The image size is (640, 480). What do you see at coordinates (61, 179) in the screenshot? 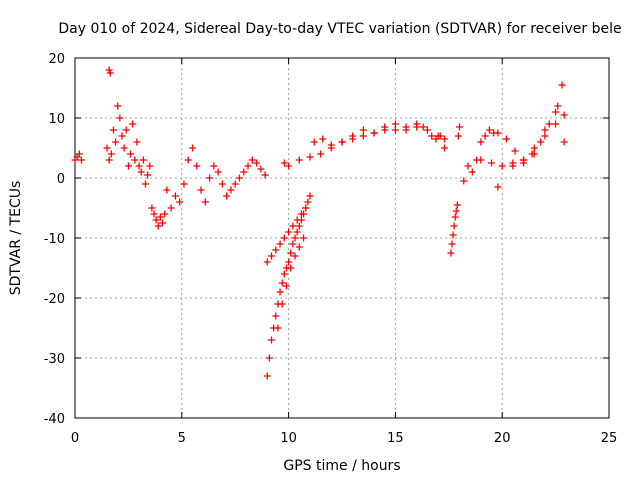
I see `y-tick-label: 0` at bounding box center [61, 179].